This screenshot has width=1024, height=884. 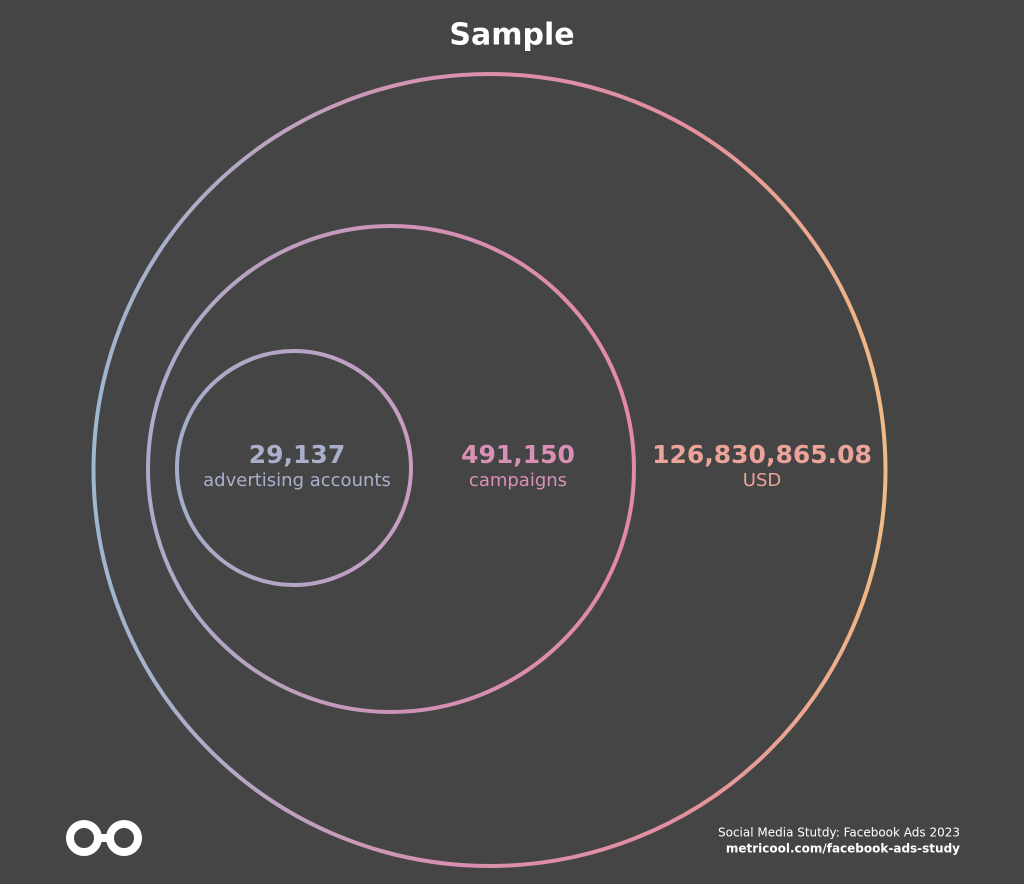 What do you see at coordinates (762, 454) in the screenshot?
I see `item-value: 126,830,865.08` at bounding box center [762, 454].